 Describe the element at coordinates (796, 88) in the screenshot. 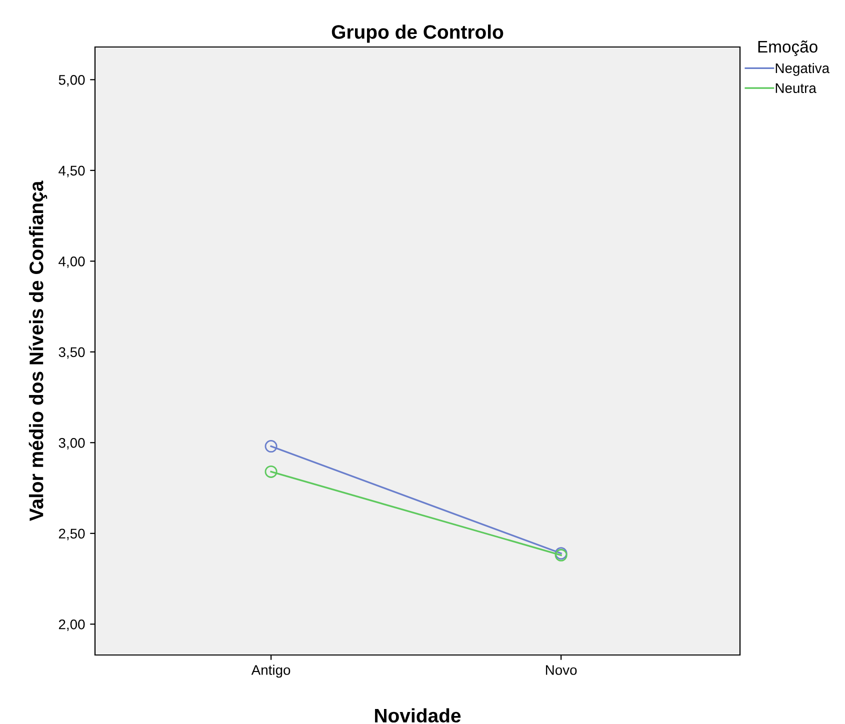

I see `legend-label: Neutra` at that location.